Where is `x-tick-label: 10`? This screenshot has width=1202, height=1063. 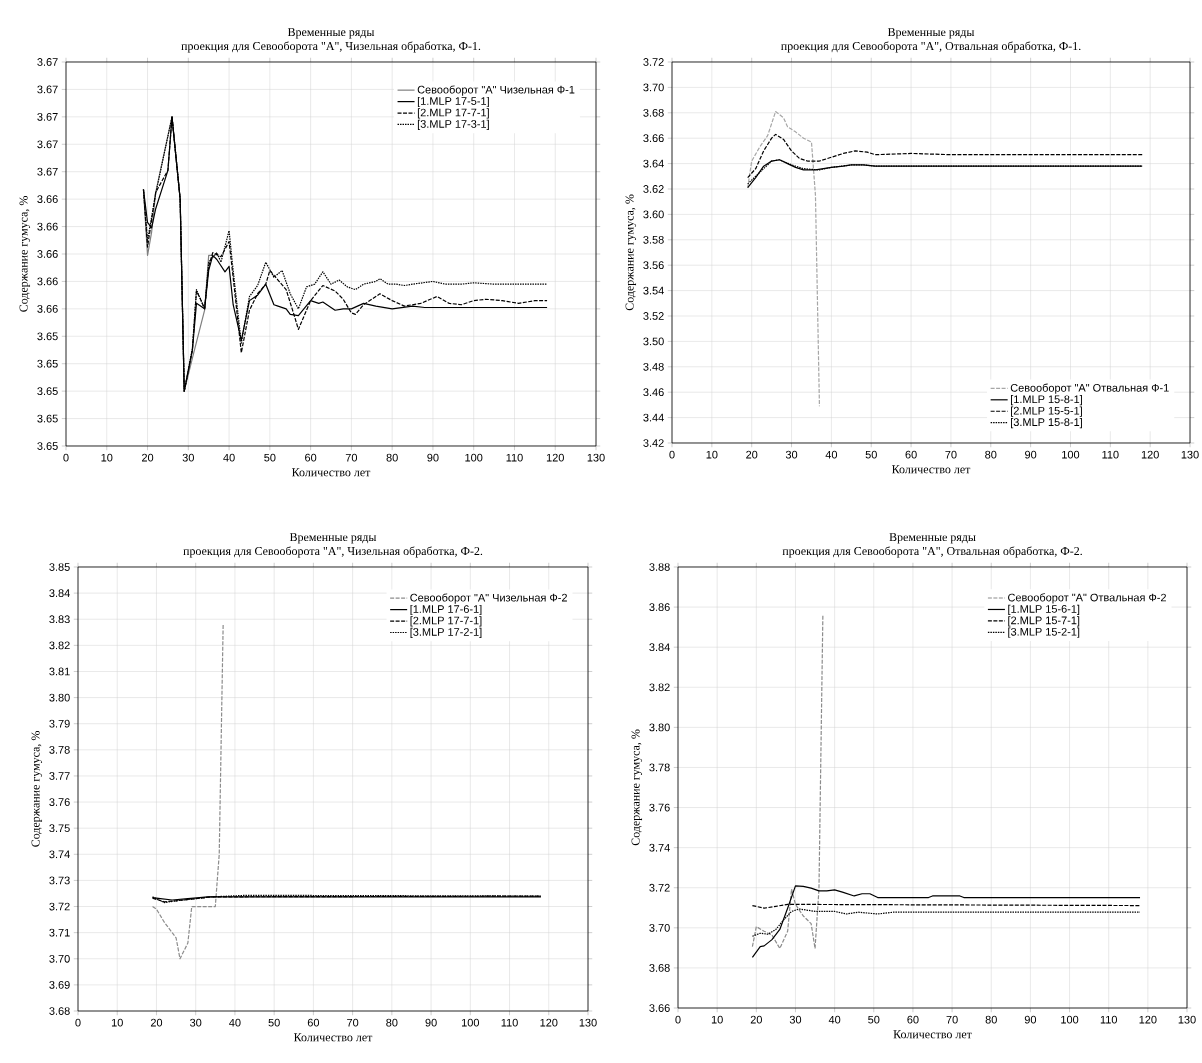 x-tick-label: 10 is located at coordinates (107, 457).